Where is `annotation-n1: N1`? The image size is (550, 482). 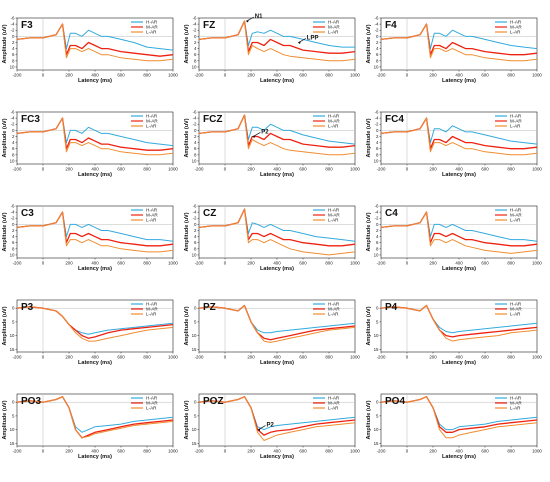 annotation-n1: N1 is located at coordinates (254, 18).